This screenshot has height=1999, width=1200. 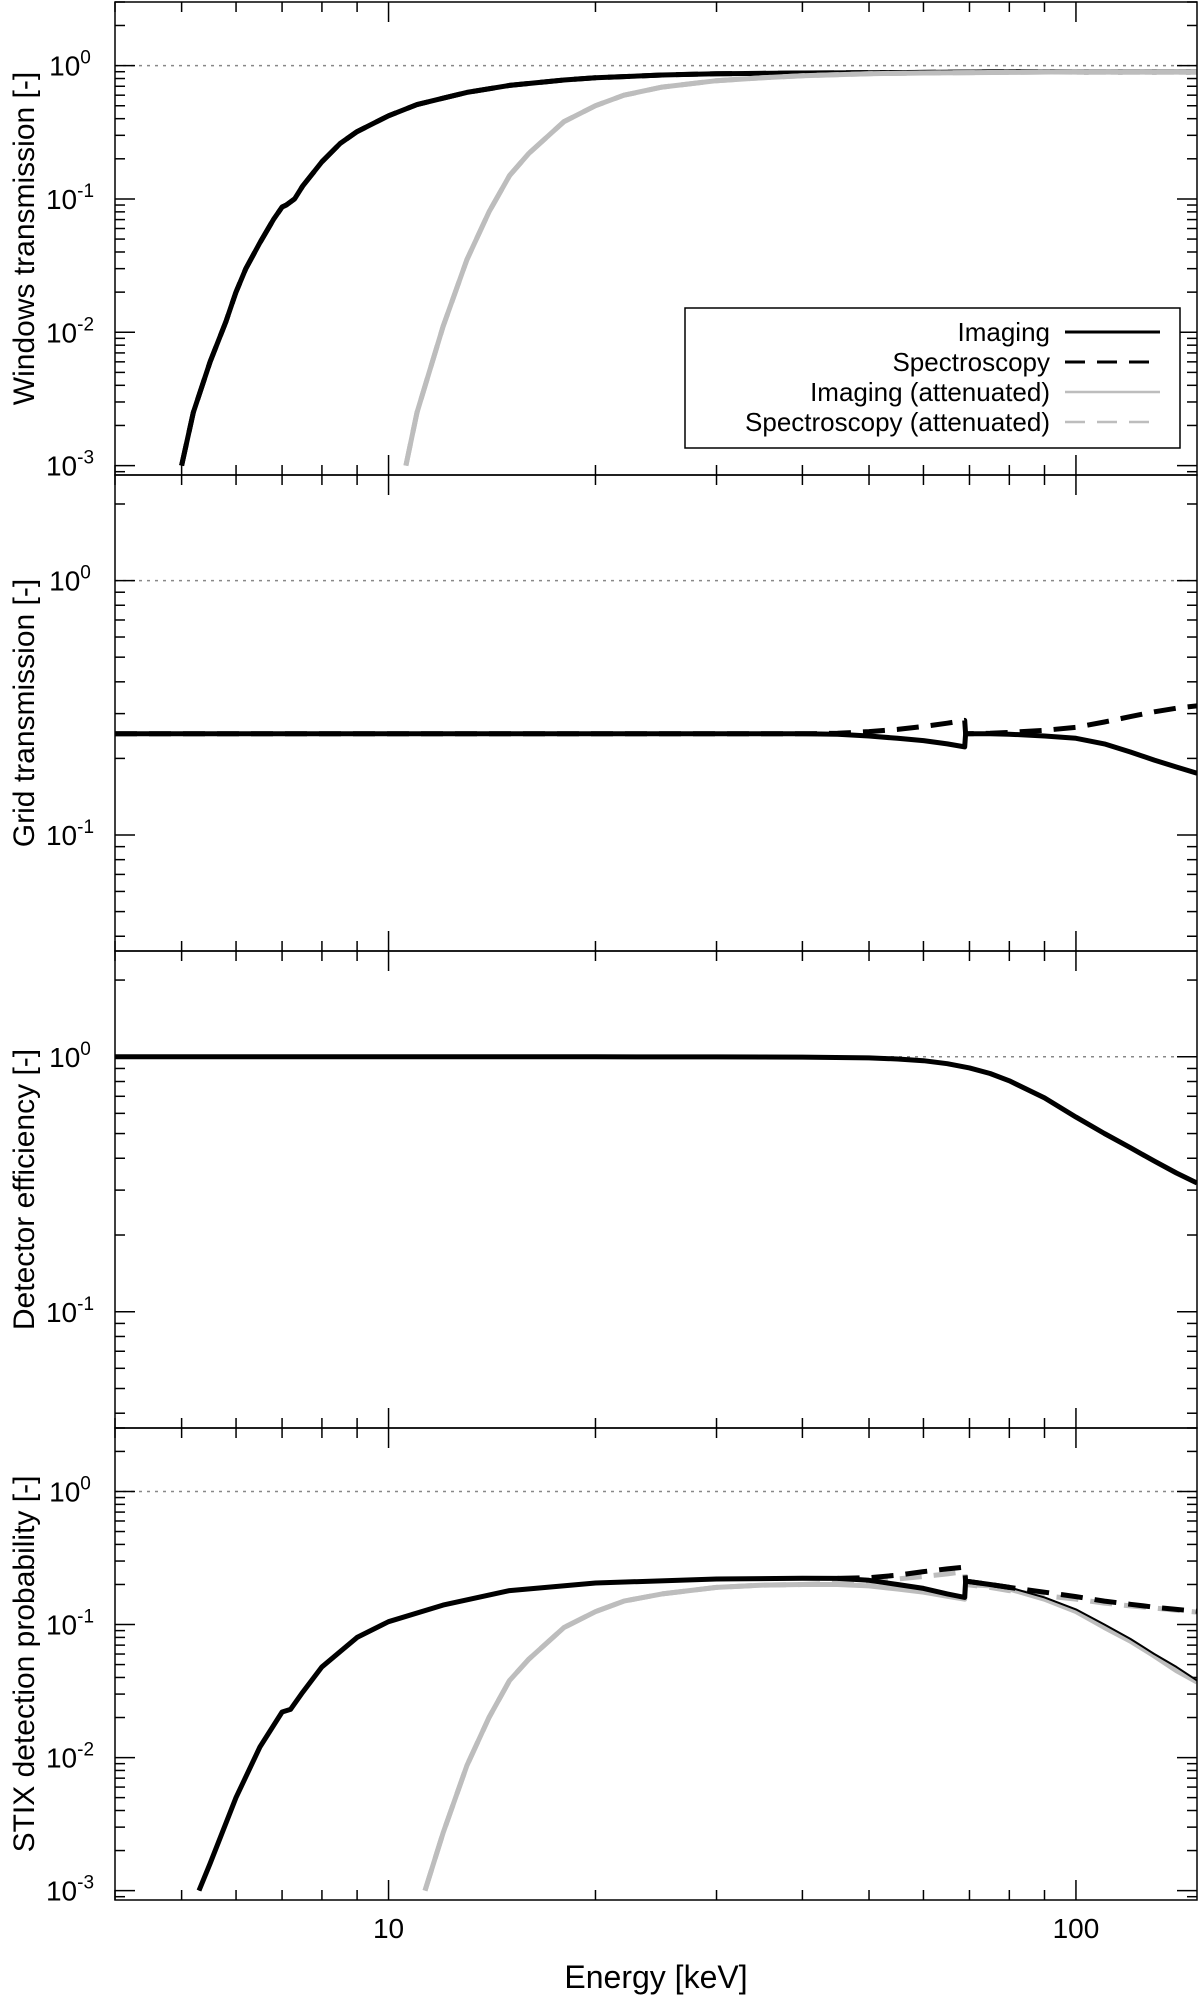 What do you see at coordinates (24, 713) in the screenshot?
I see `y-axis-label: Grid transmission [-]` at bounding box center [24, 713].